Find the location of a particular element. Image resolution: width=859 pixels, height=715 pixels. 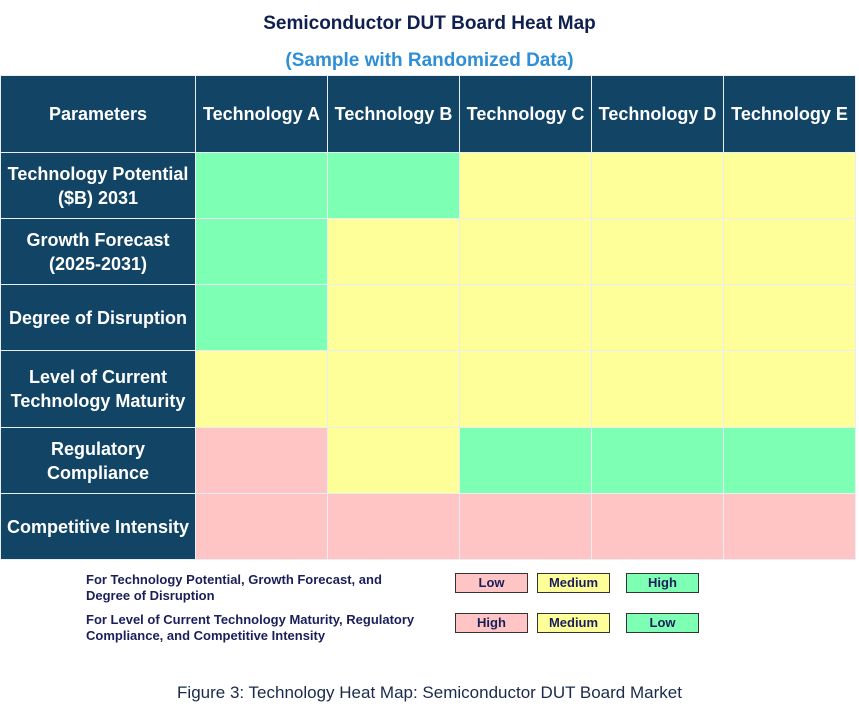

column-header: Technology D is located at coordinates (657, 114).